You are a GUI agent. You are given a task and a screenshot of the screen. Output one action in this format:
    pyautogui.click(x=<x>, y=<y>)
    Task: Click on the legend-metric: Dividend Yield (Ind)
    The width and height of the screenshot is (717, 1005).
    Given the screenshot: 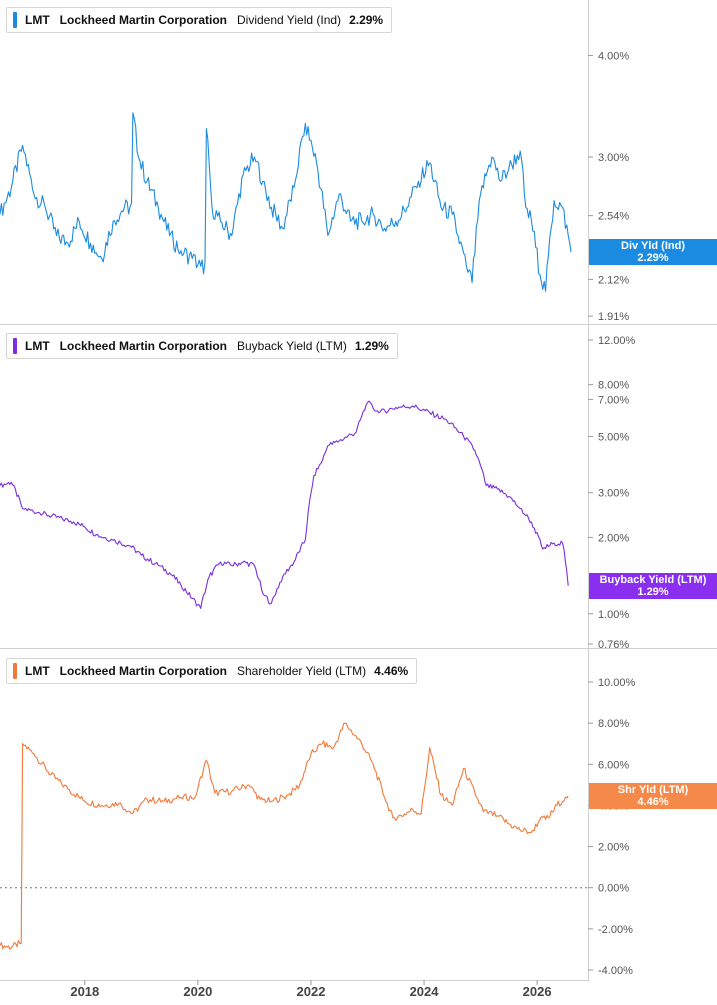 What is the action you would take?
    pyautogui.click(x=289, y=20)
    